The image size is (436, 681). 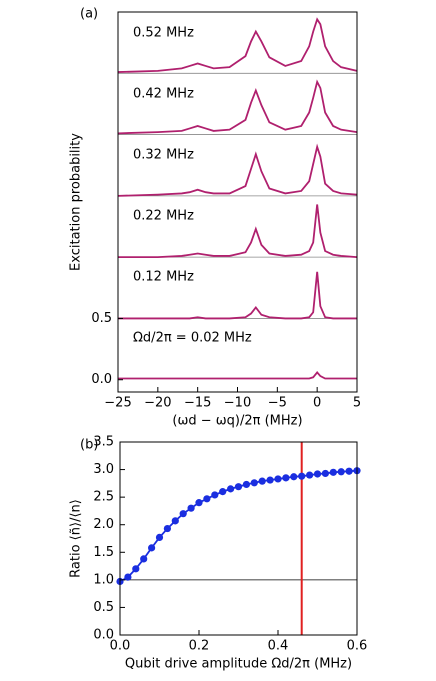 I want to click on x-tick-label: 0, so click(x=317, y=403).